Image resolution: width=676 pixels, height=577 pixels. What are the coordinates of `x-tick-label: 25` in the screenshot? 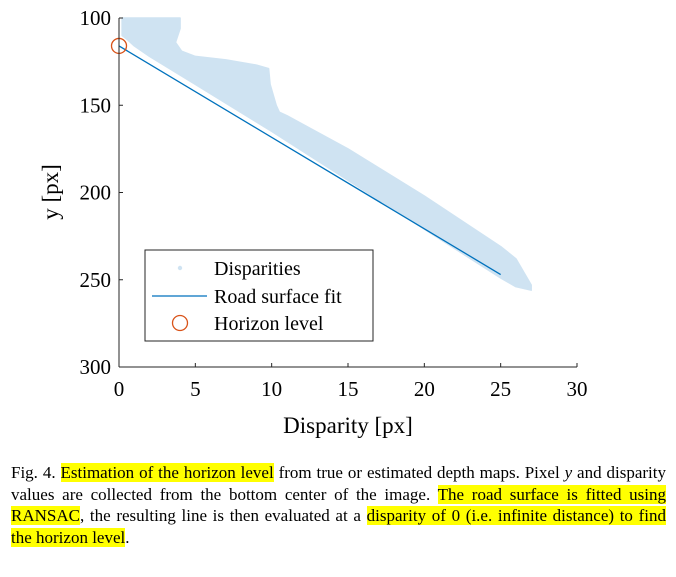 It's located at (500, 389).